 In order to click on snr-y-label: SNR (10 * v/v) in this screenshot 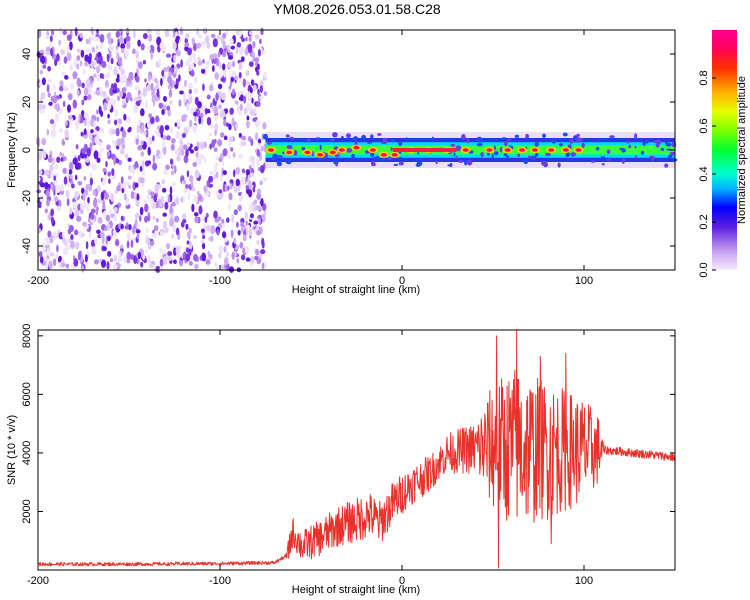, I will do `click(12, 450)`.